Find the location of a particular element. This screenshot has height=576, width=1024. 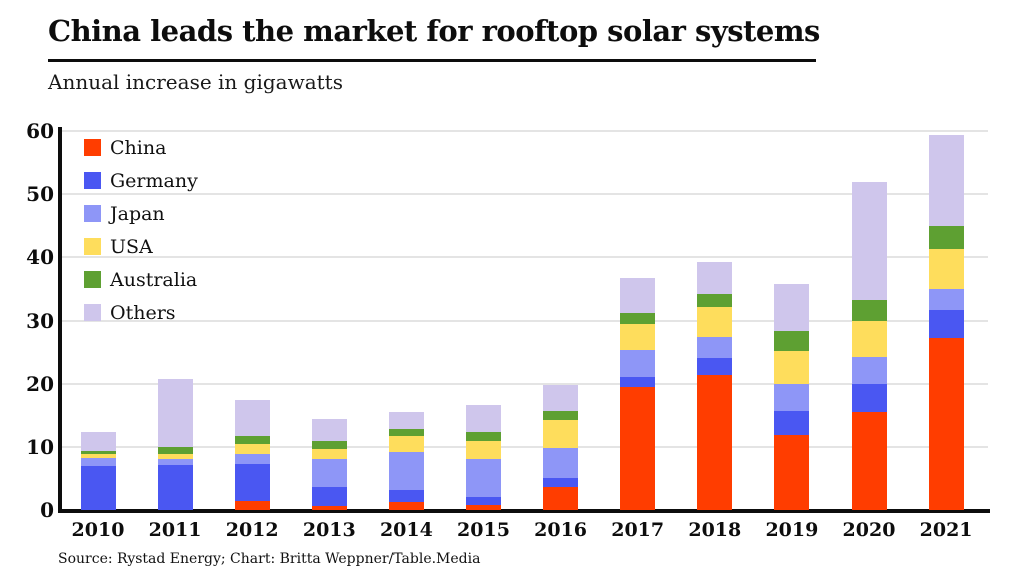

legend-label-usa: USA is located at coordinates (131, 246).